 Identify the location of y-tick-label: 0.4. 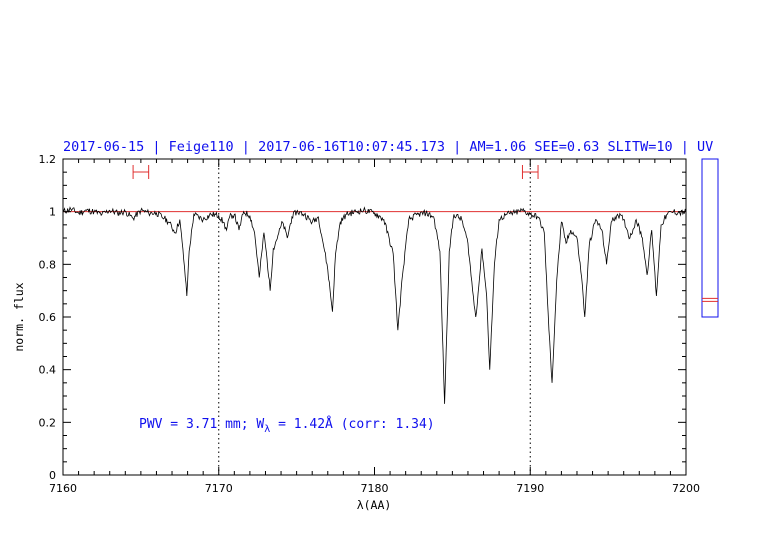
(48, 370).